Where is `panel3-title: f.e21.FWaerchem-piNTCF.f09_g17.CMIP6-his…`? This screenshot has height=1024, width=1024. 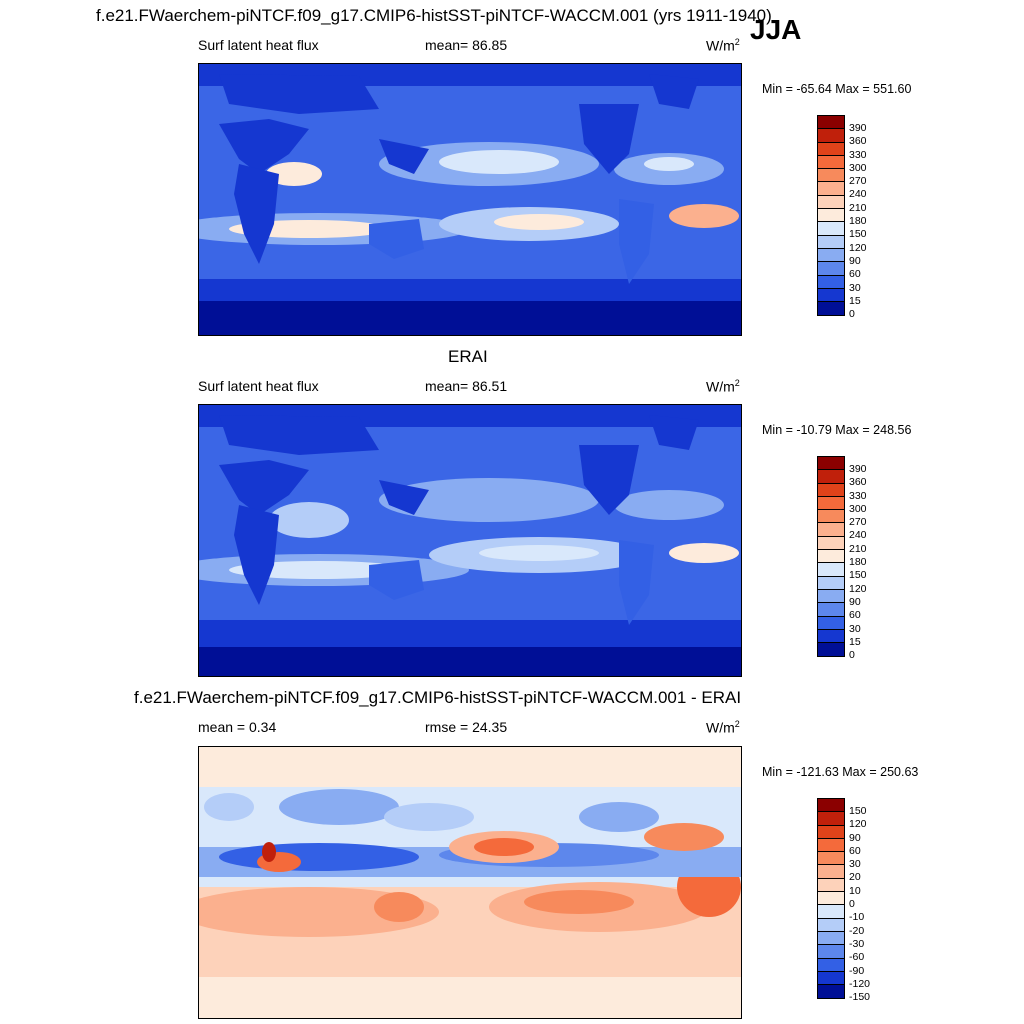 panel3-title: f.e21.FWaerchem-piNTCF.f09_g17.CMIP6-his… is located at coordinates (438, 697).